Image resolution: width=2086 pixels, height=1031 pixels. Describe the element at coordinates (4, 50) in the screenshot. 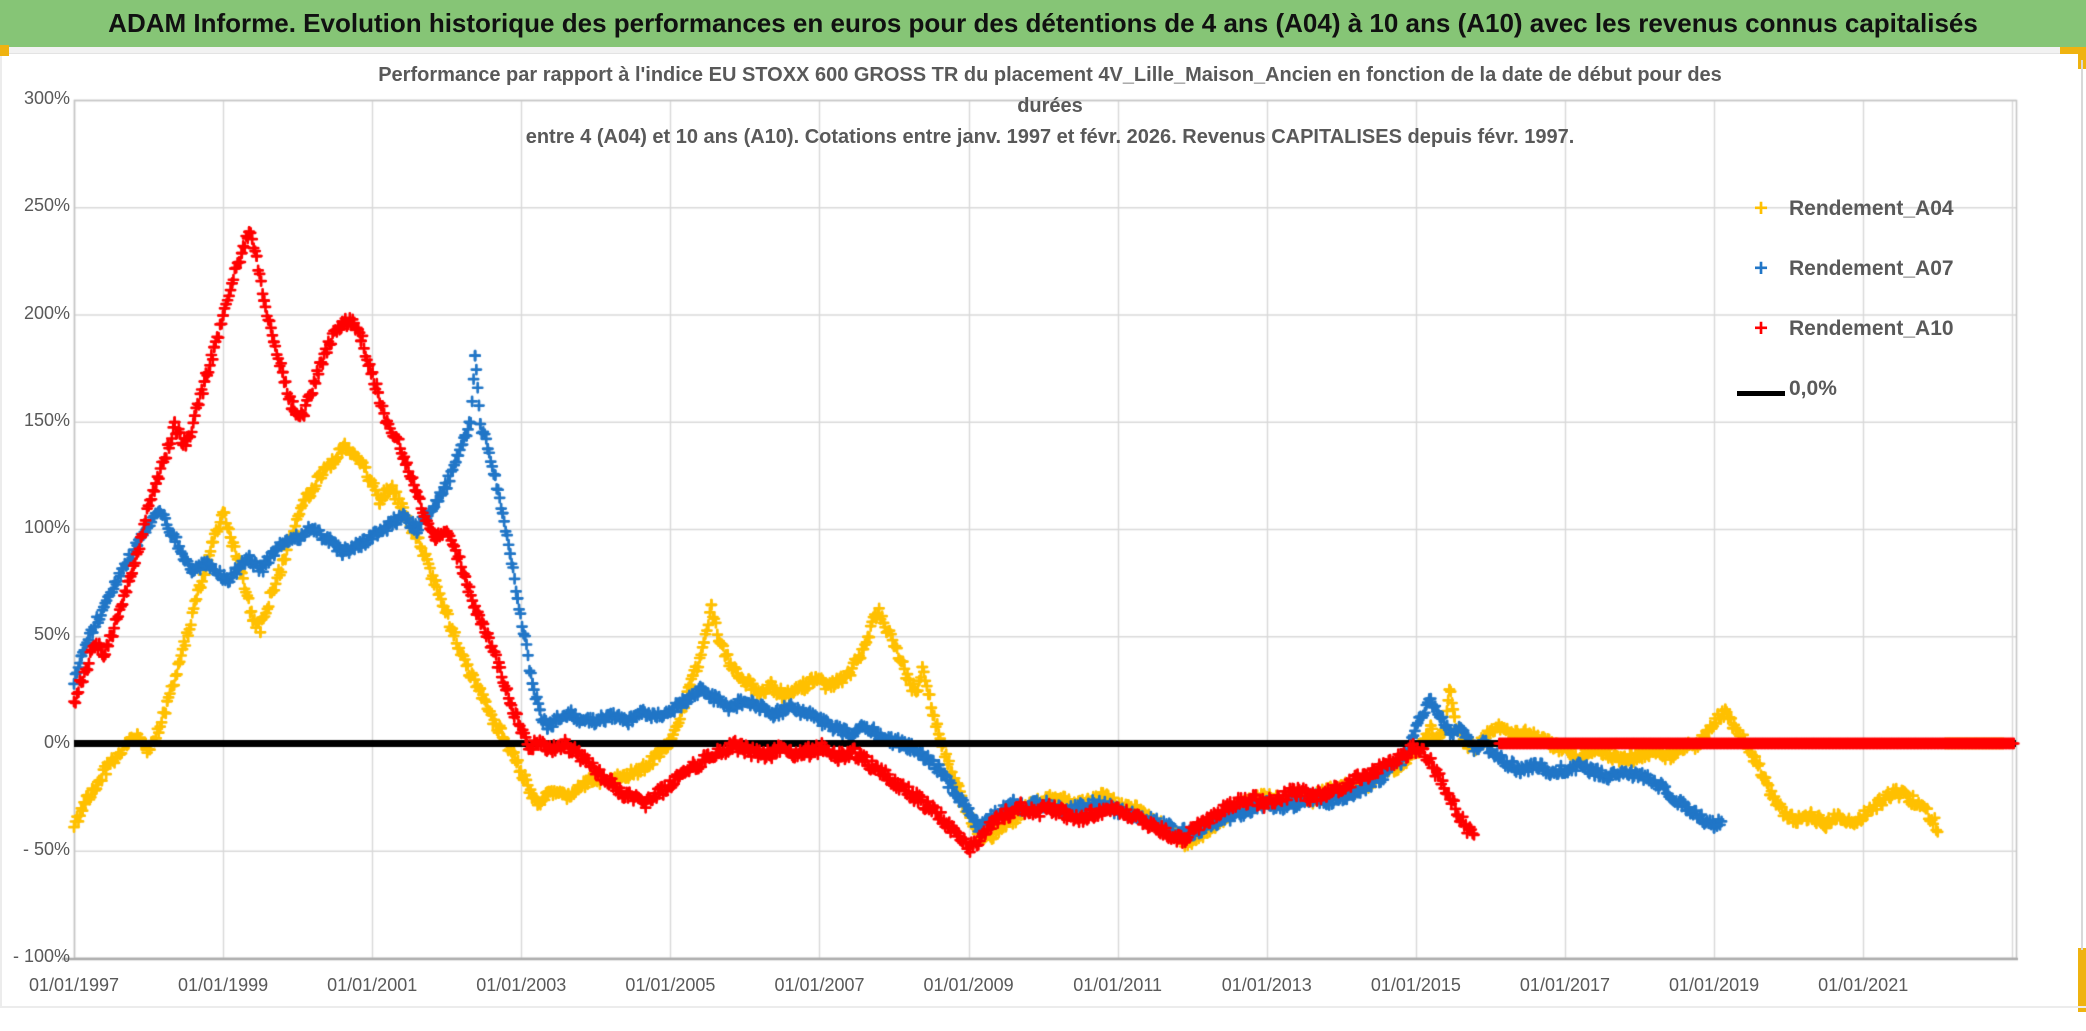

I see `gold-accent-left` at that location.